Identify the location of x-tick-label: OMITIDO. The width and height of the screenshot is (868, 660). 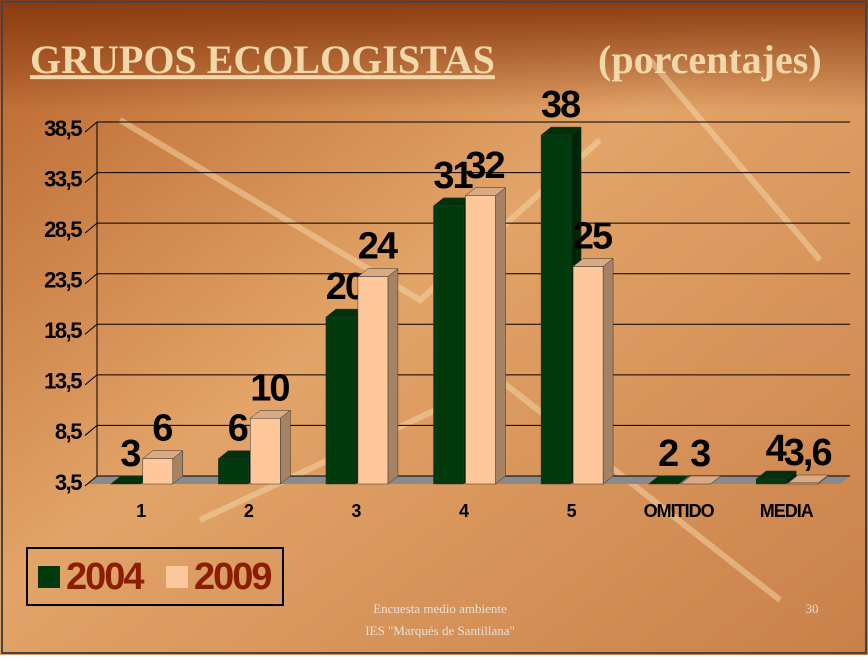
(679, 511).